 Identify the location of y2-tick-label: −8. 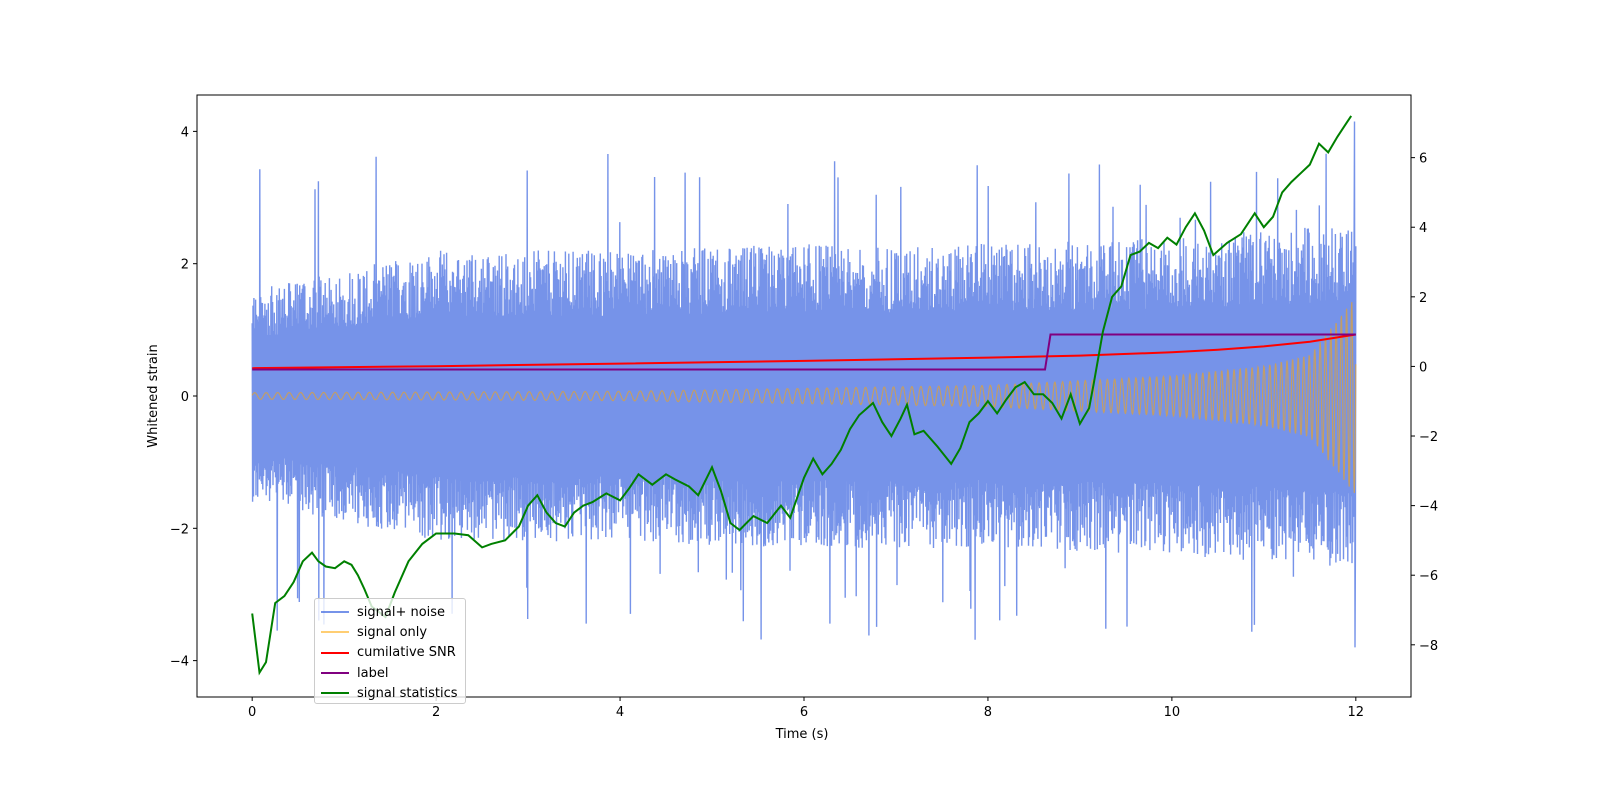
(1428, 646).